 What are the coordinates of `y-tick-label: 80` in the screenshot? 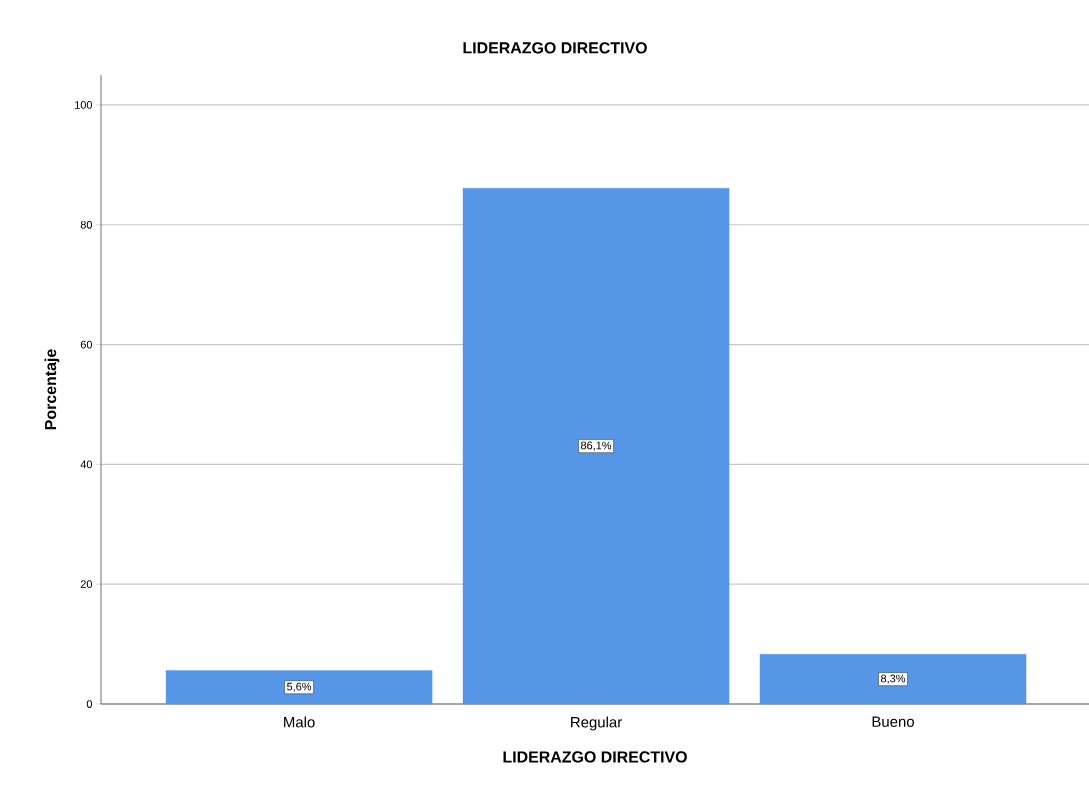 It's located at (86, 224).